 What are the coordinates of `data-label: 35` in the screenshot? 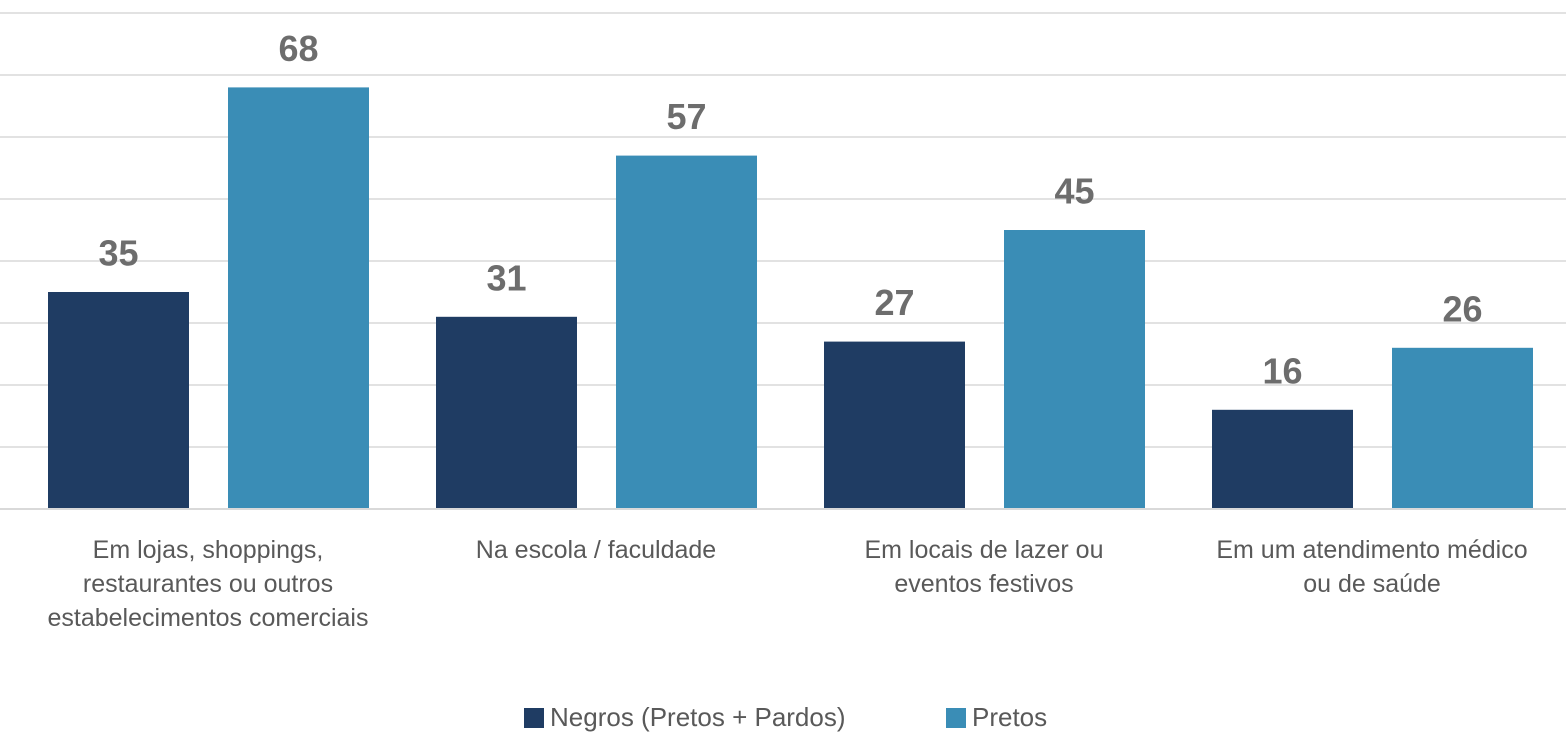 It's located at (118, 253).